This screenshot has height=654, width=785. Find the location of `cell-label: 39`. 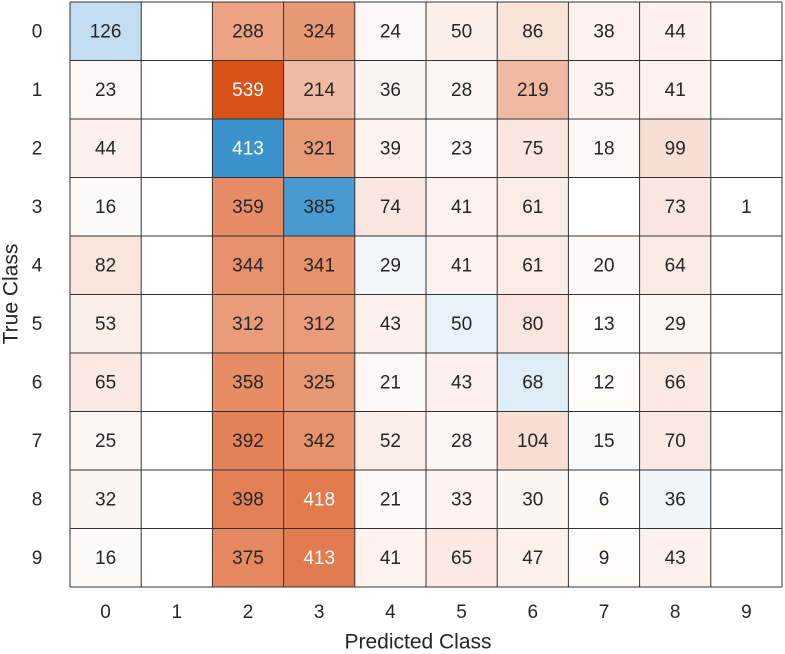

cell-label: 39 is located at coordinates (390, 148).